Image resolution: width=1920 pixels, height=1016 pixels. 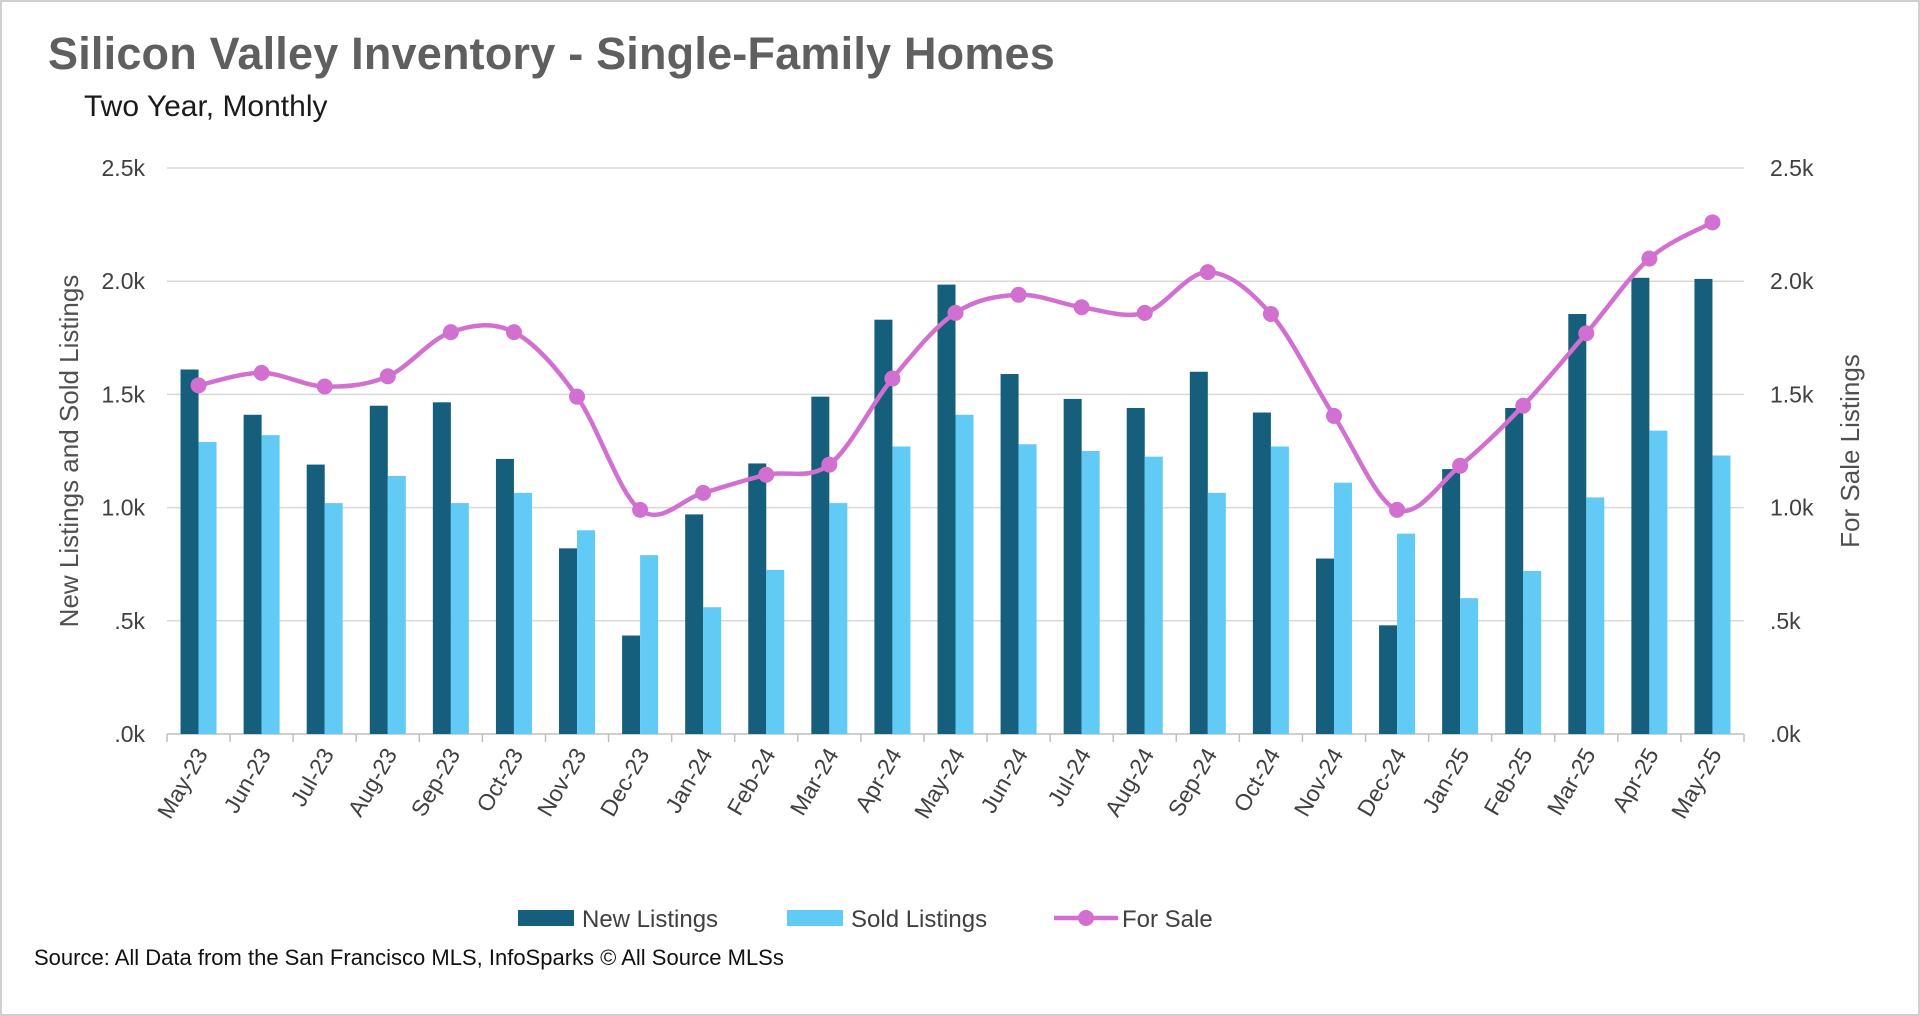 I want to click on legend-swatch-new-listings, so click(x=546, y=918).